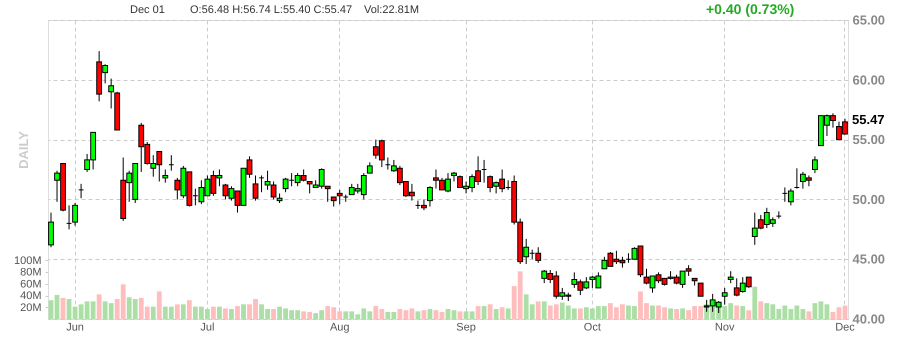 This screenshot has height=340, width=898. Describe the element at coordinates (28, 260) in the screenshot. I see `y2-tick-label: 100M` at that location.